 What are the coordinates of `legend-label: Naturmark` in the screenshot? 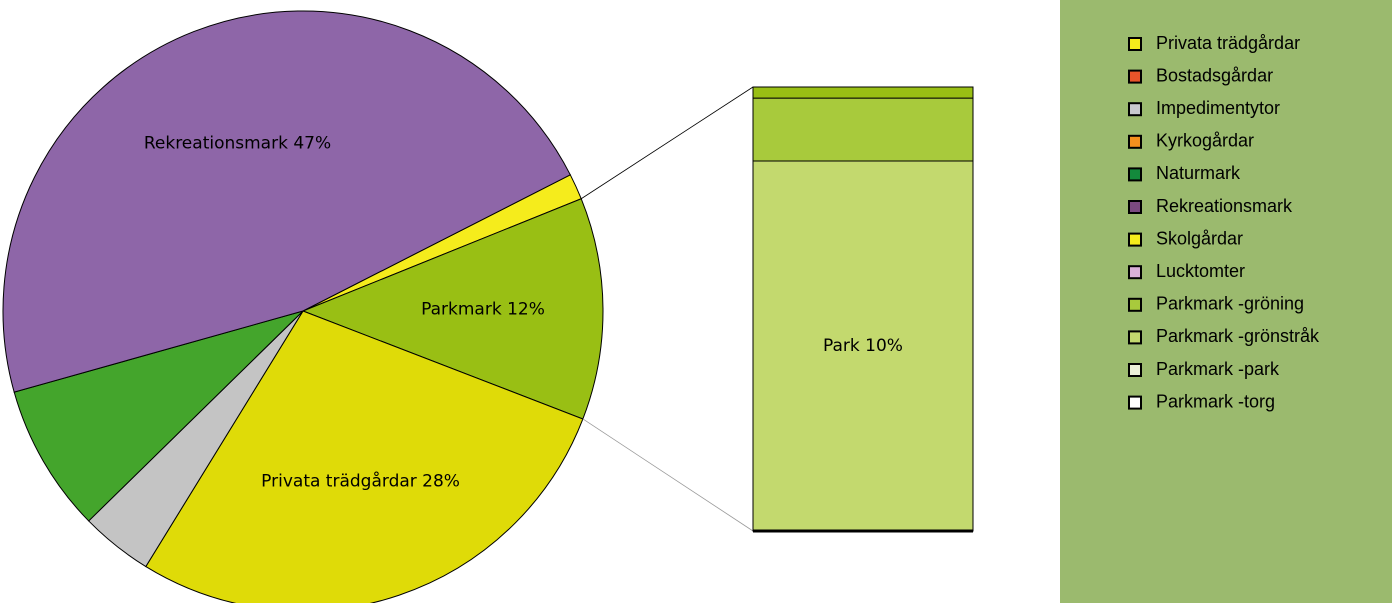 It's located at (1198, 173).